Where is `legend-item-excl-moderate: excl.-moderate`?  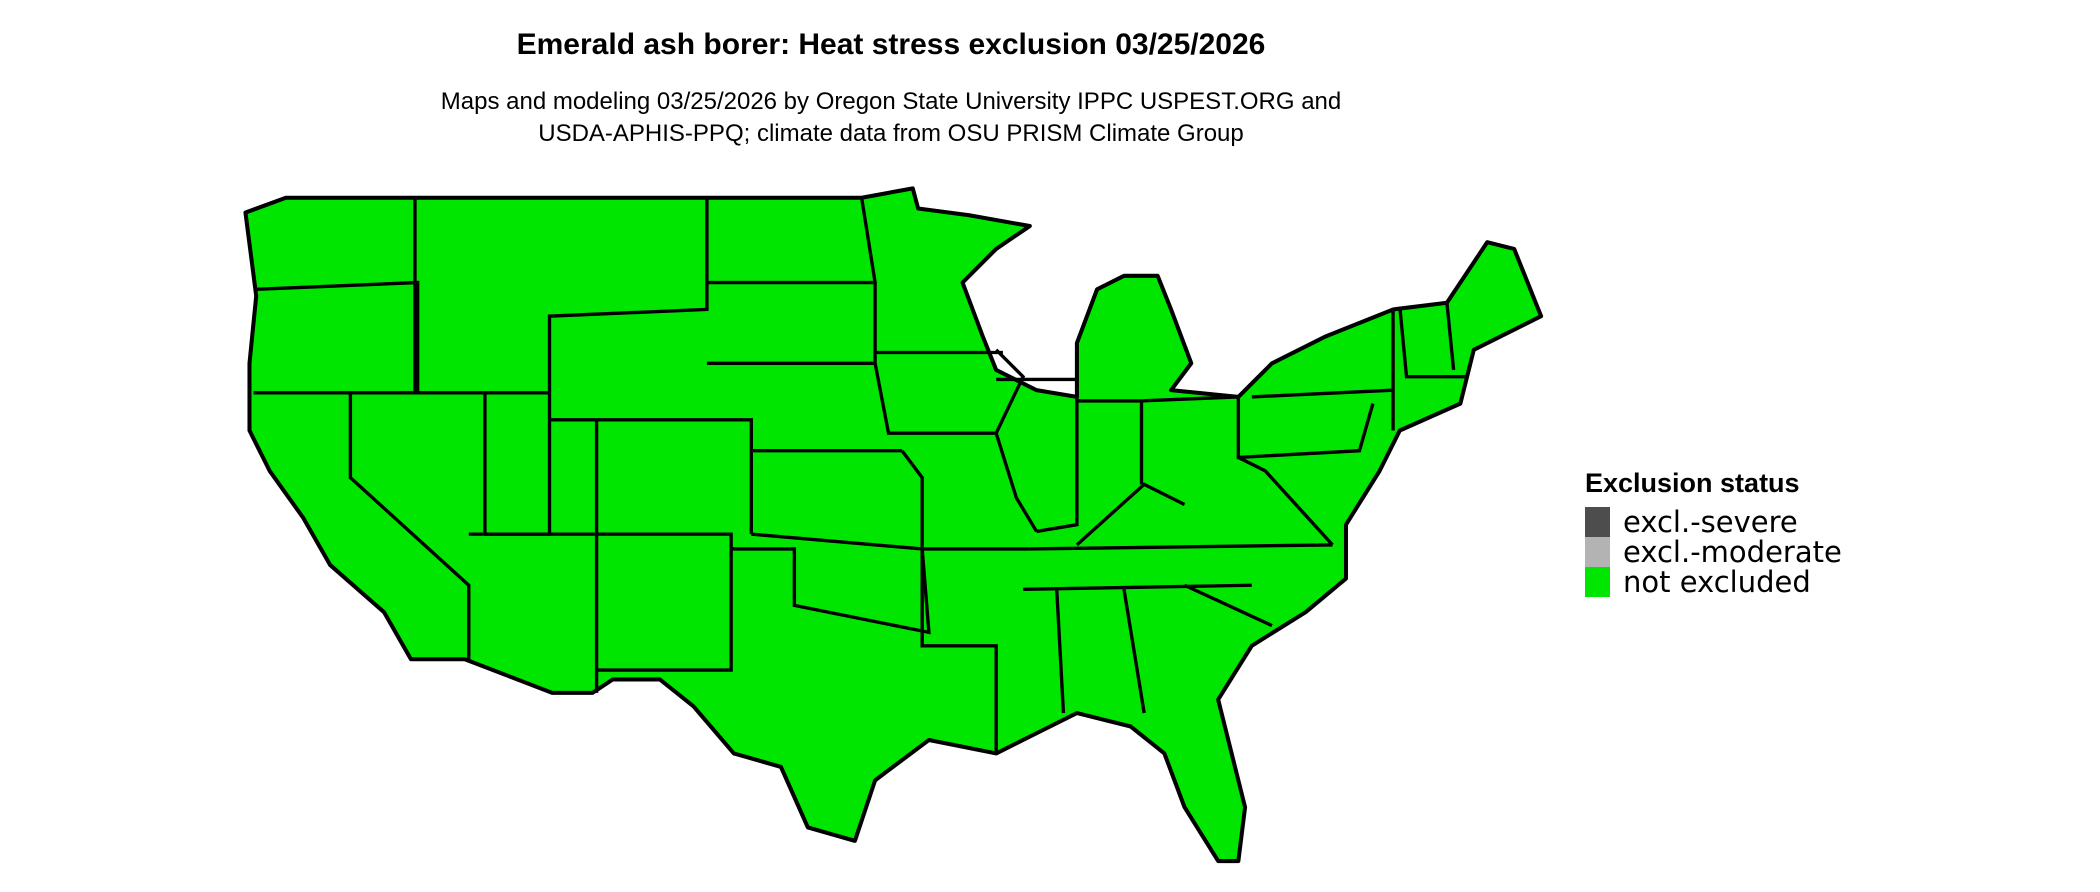 legend-item-excl-moderate: excl.-moderate is located at coordinates (1713, 552).